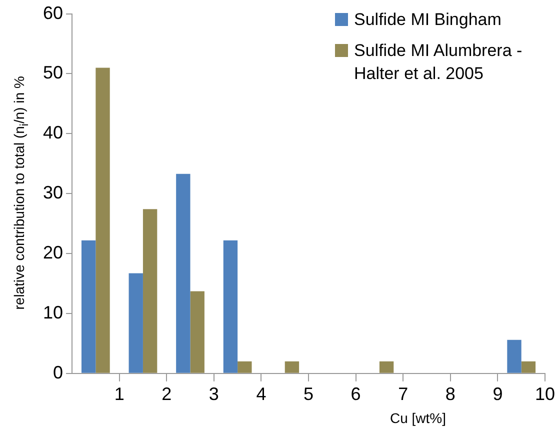 This screenshot has width=559, height=439. What do you see at coordinates (213, 394) in the screenshot?
I see `x-tick-label: 3` at bounding box center [213, 394].